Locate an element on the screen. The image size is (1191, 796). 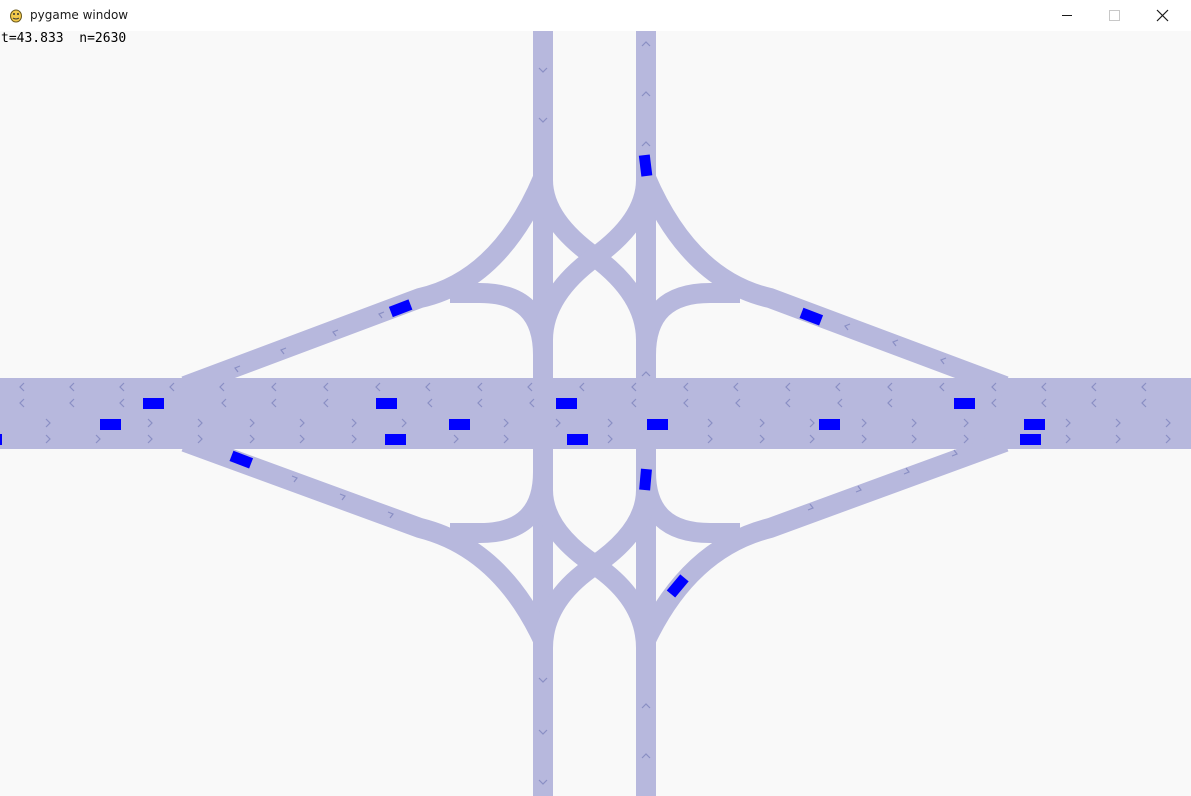
pygame-snake-icon is located at coordinates (16, 16).